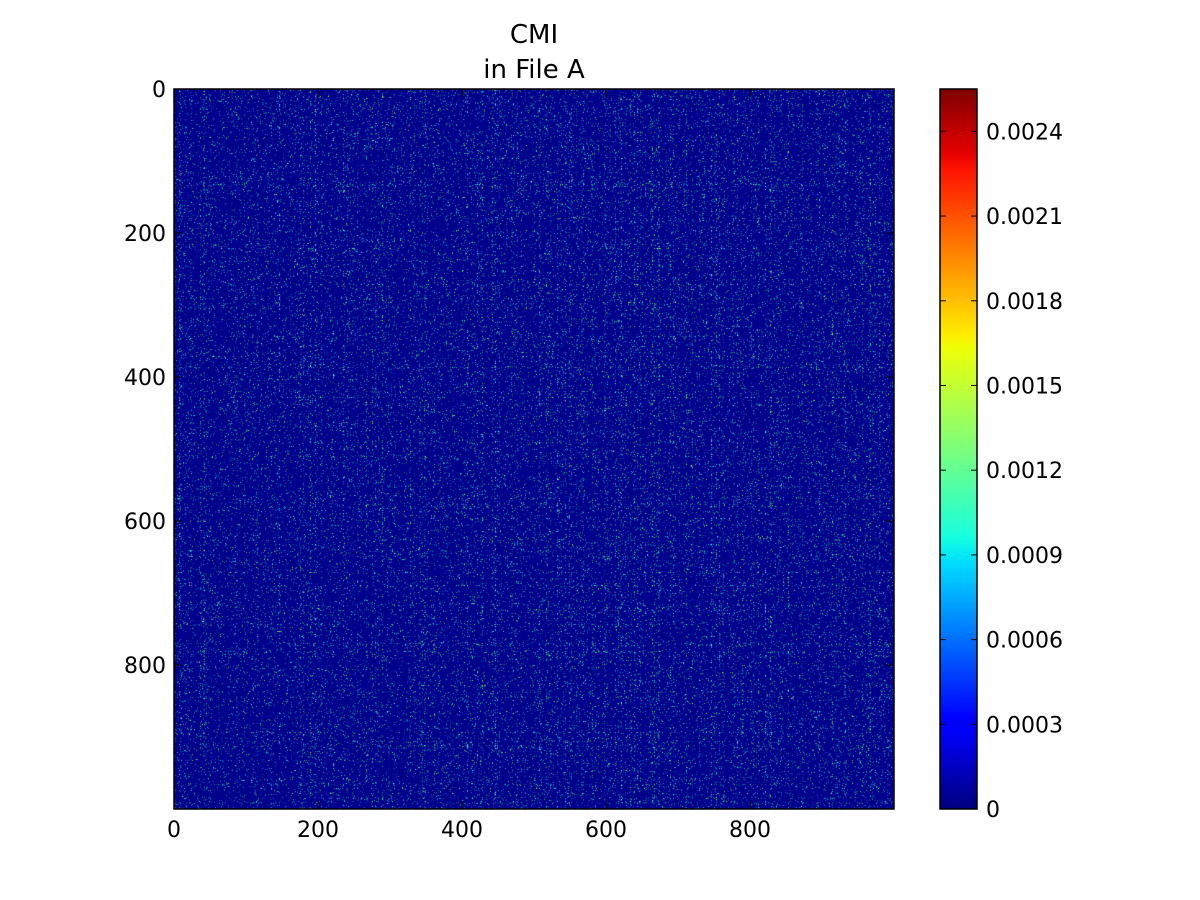  What do you see at coordinates (534, 35) in the screenshot?
I see `chart-title: CMI` at bounding box center [534, 35].